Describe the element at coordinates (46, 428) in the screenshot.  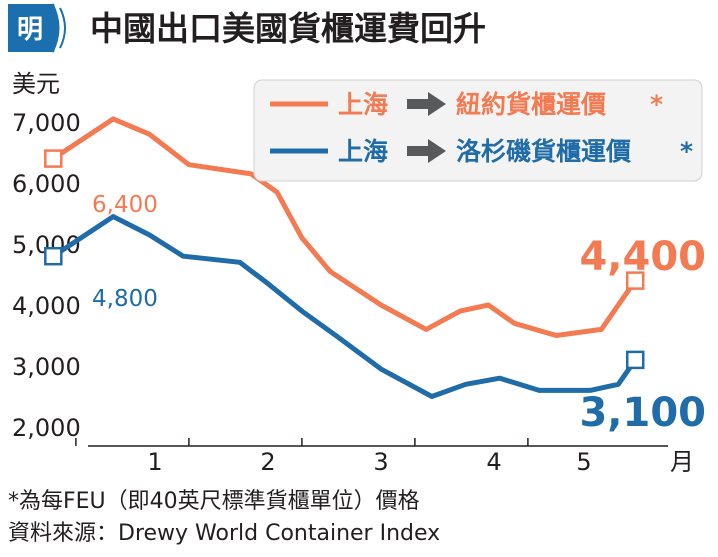
I see `y-tick-label: 2,000` at that location.